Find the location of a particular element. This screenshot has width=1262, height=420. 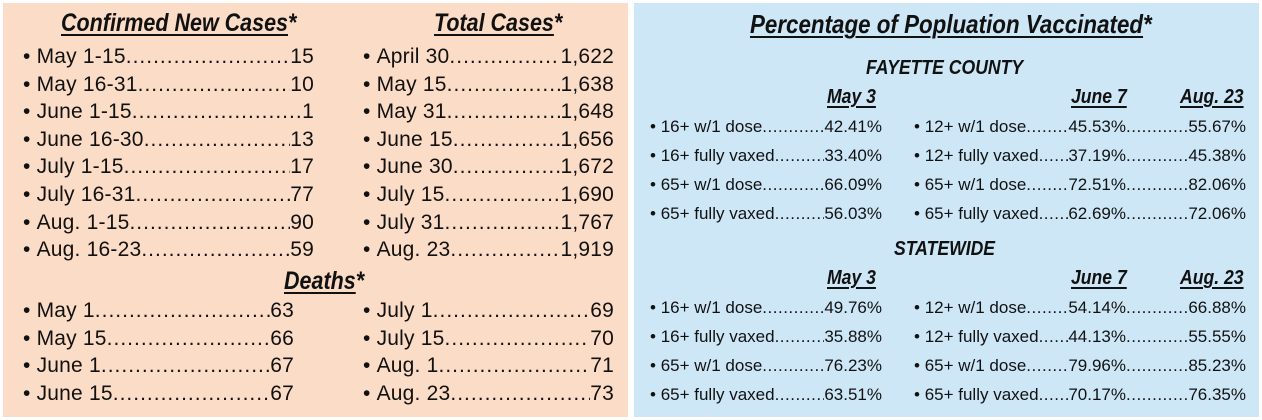

list-item: 45.38% is located at coordinates (1186, 157).